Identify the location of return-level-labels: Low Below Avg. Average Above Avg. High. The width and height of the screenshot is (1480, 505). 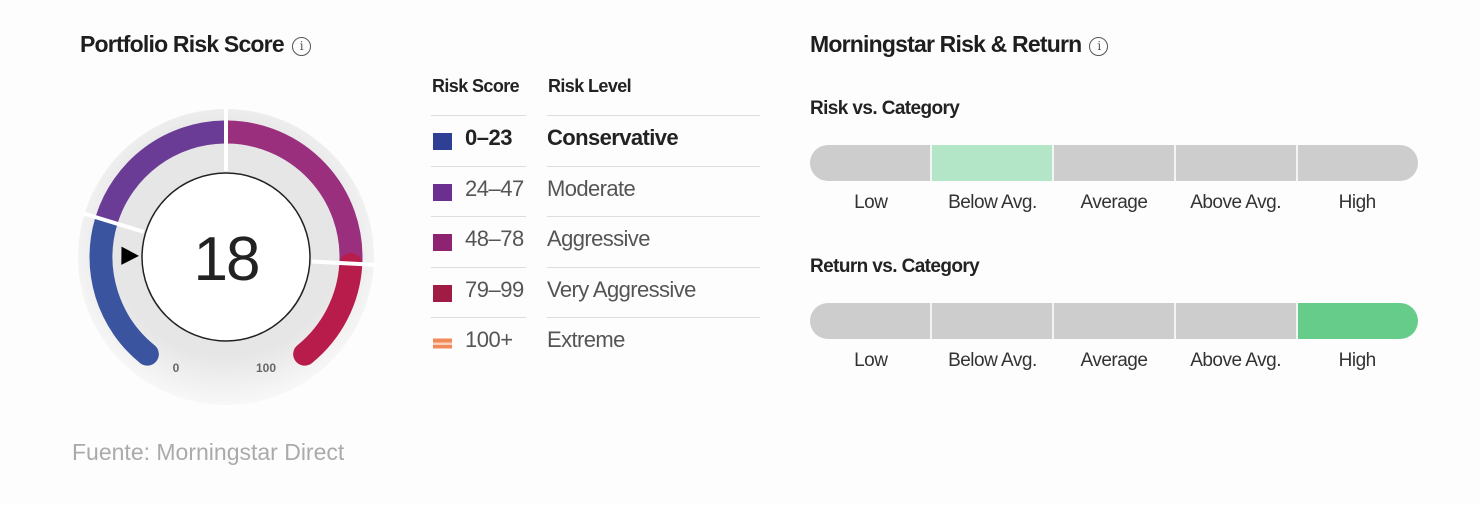
(1114, 361).